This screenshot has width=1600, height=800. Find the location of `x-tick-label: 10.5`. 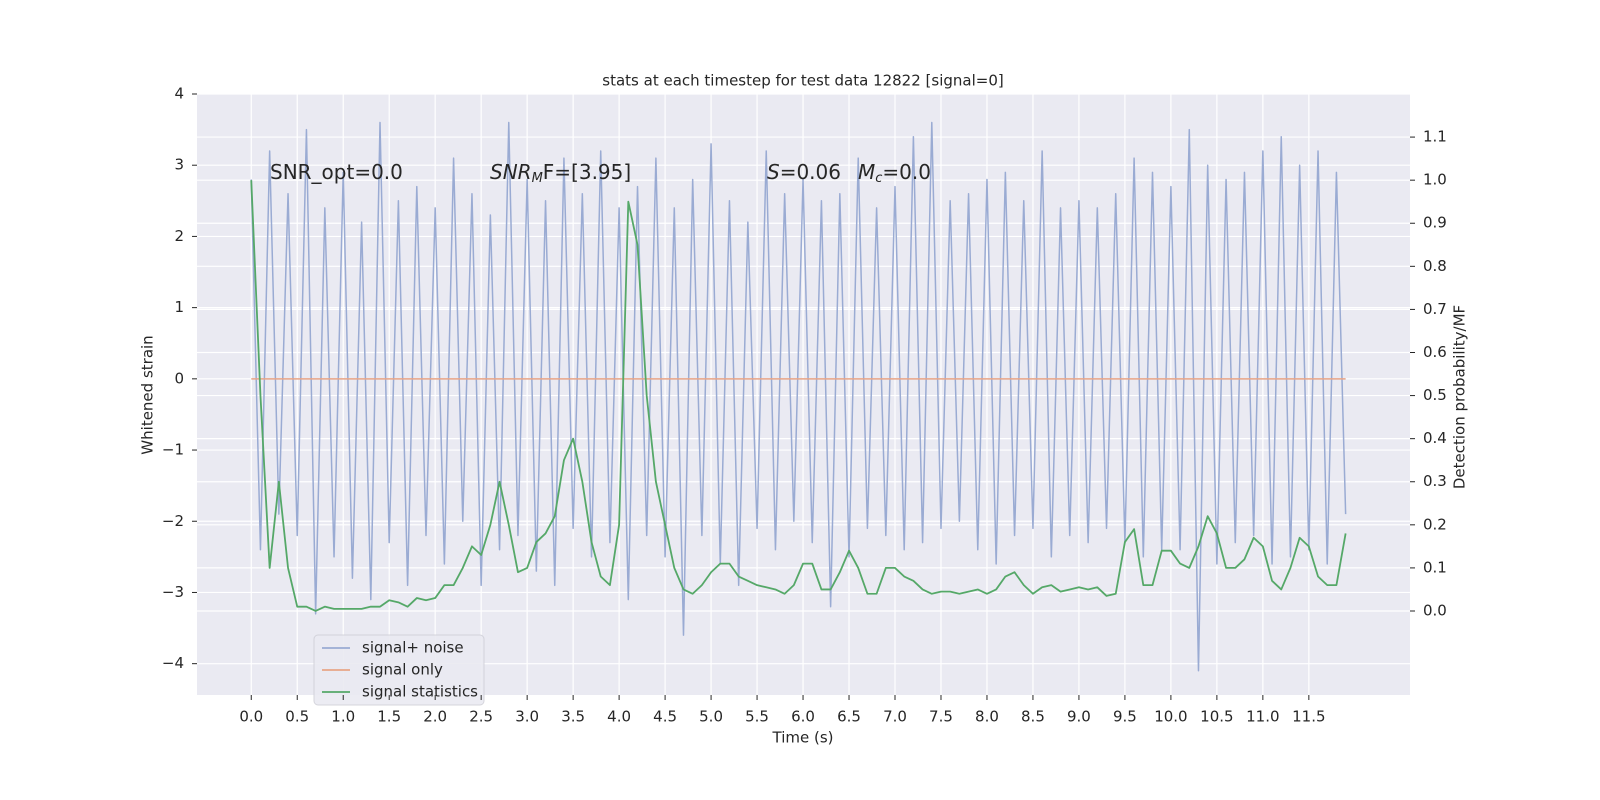

x-tick-label: 10.5 is located at coordinates (1216, 717).